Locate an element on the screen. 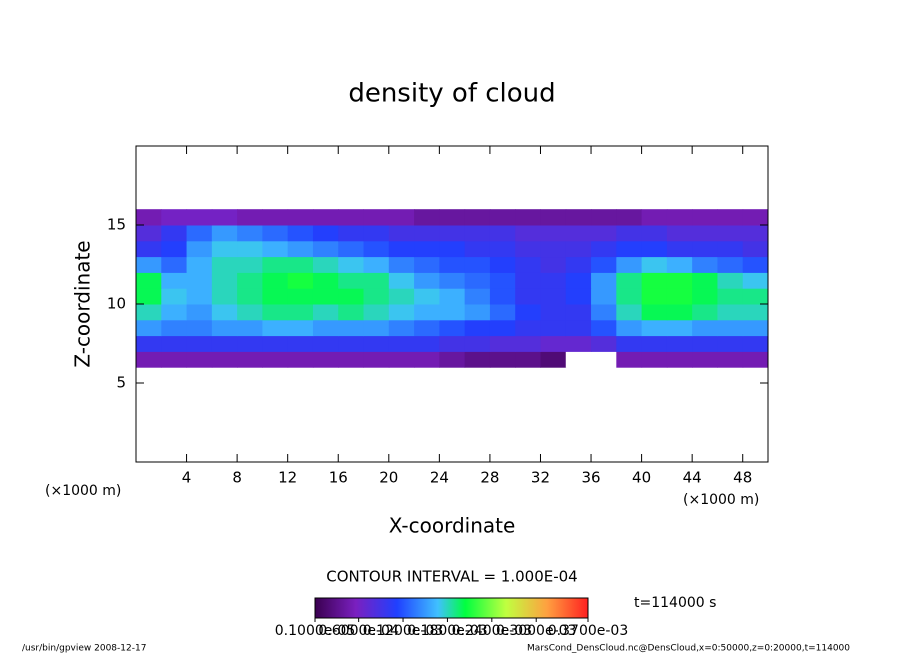  footer-left: /usr/bin/gpview 2008-12-17 is located at coordinates (84, 649).